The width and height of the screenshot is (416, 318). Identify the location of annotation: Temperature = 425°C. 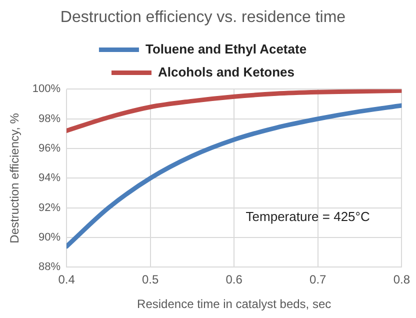
(308, 216).